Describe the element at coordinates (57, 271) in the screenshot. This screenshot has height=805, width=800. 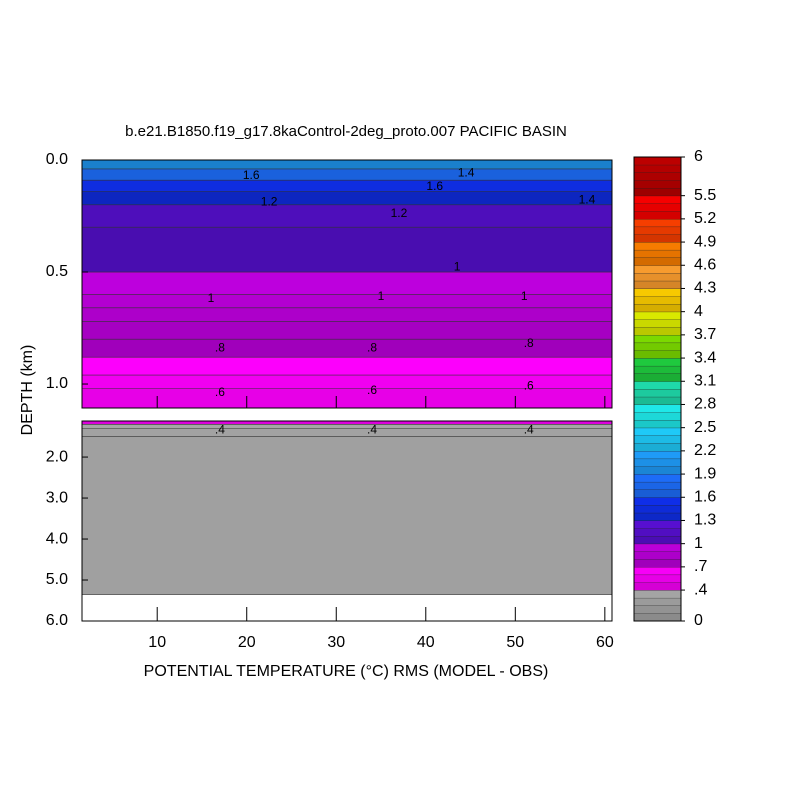
I see `y-tick-label: 0.5` at that location.